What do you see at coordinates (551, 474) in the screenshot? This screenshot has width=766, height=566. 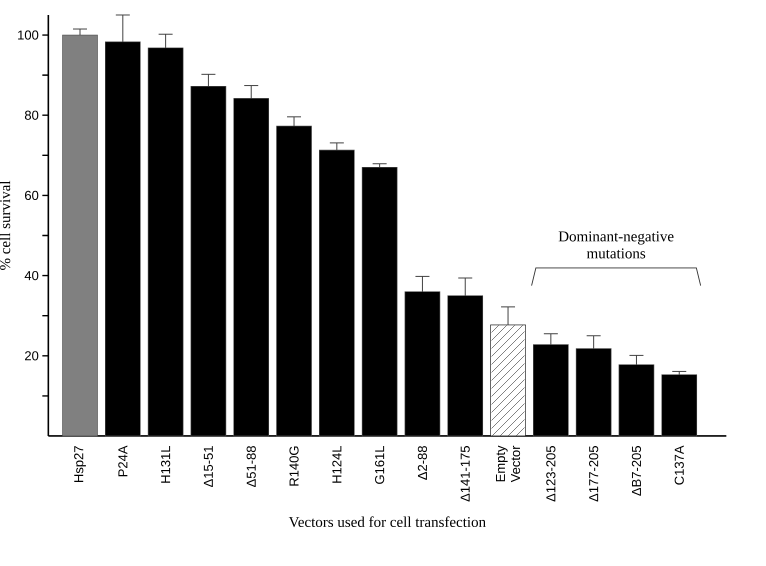 I see `x-tick-label: Δ123-205` at bounding box center [551, 474].